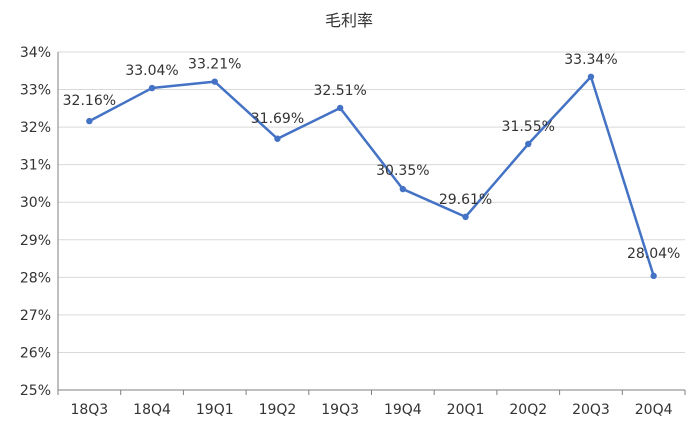 Image resolution: width=700 pixels, height=428 pixels. Describe the element at coordinates (35, 53) in the screenshot. I see `y-tick-label: 34%` at that location.